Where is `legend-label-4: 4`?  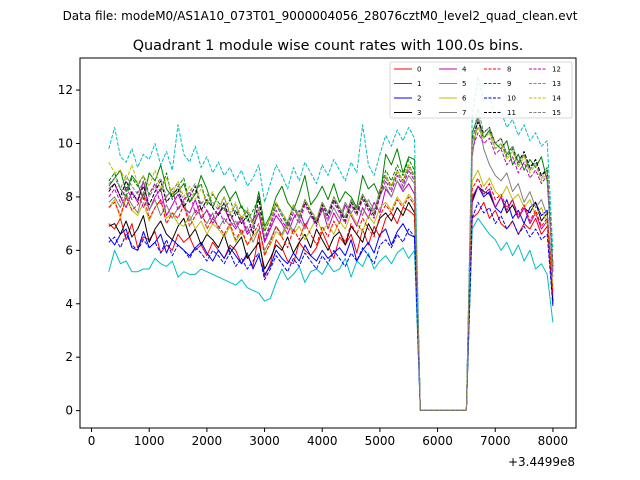 legend-label-4: 4 is located at coordinates (464, 70).